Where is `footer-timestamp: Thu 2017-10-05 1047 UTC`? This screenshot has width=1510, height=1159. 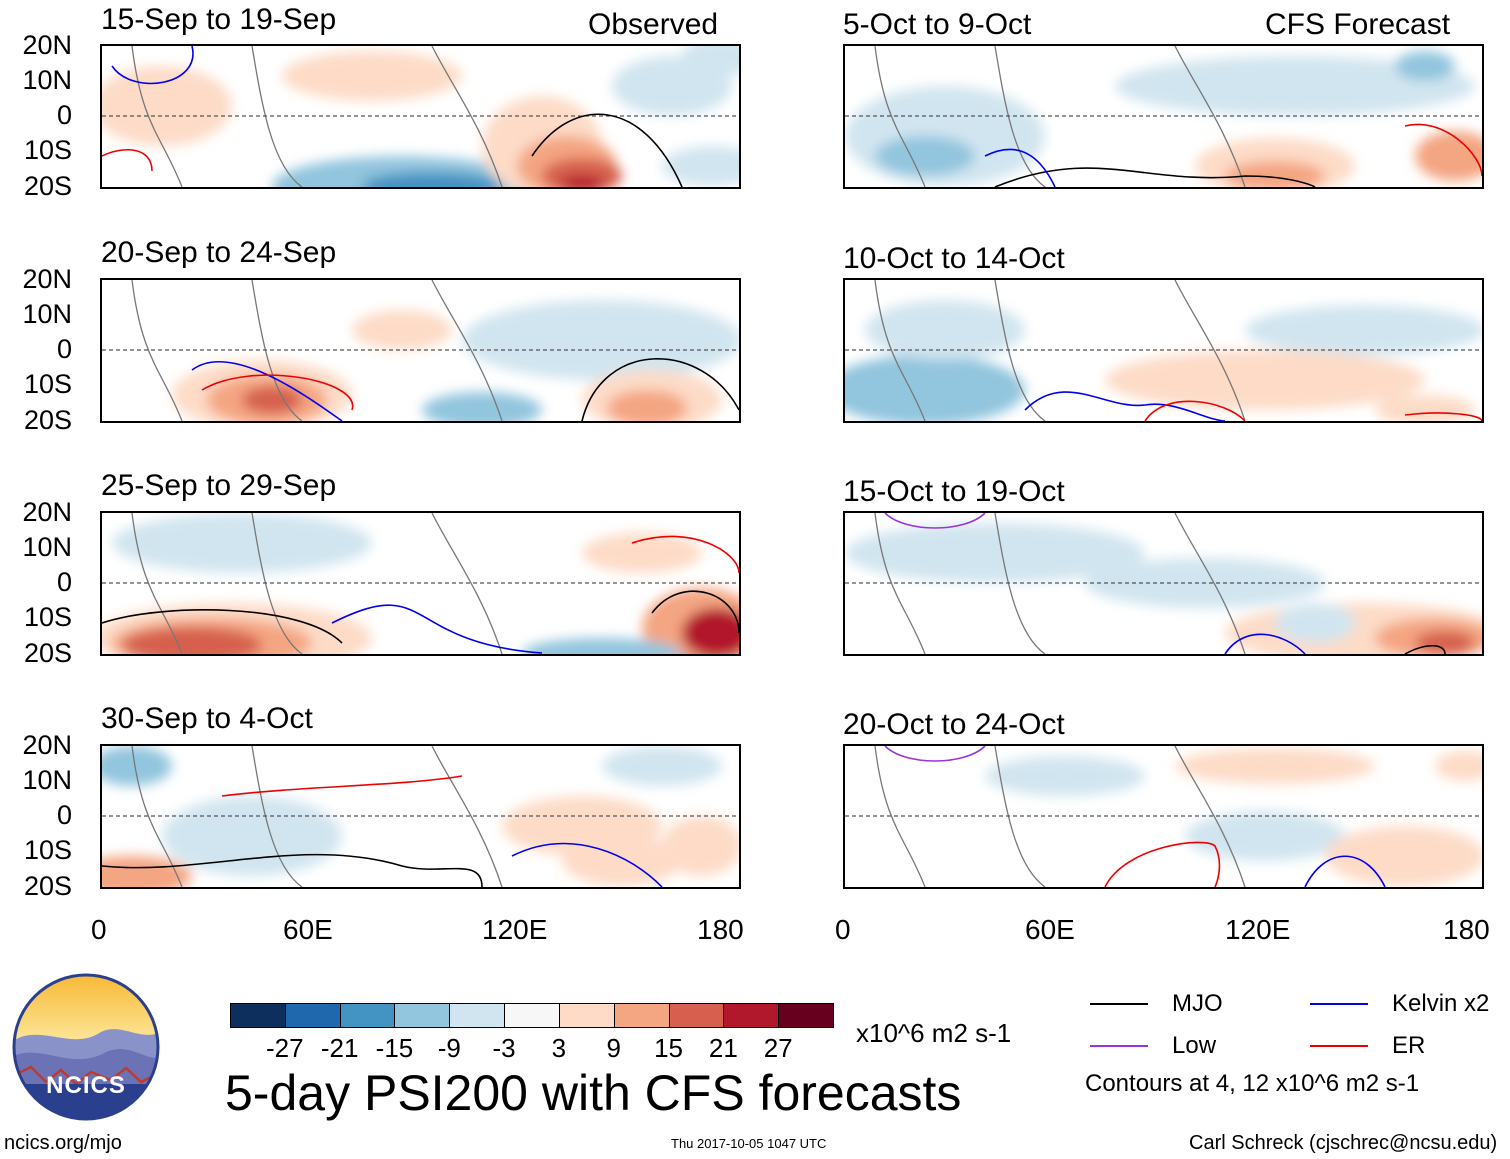
footer-timestamp: Thu 2017-10-05 1047 UTC is located at coordinates (749, 1143).